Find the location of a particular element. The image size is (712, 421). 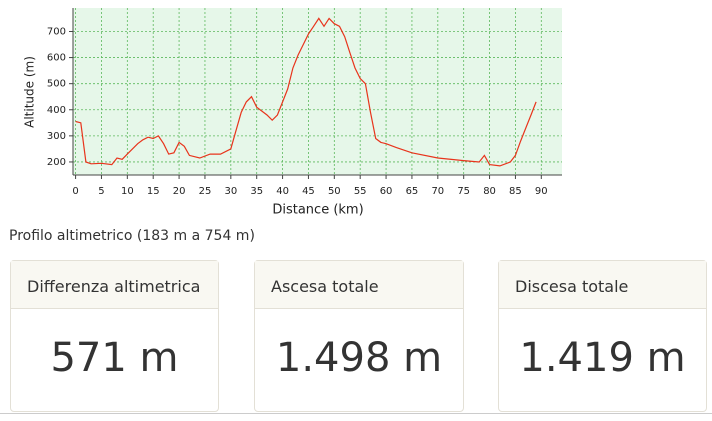

x-tick-label: 5 is located at coordinates (101, 191).